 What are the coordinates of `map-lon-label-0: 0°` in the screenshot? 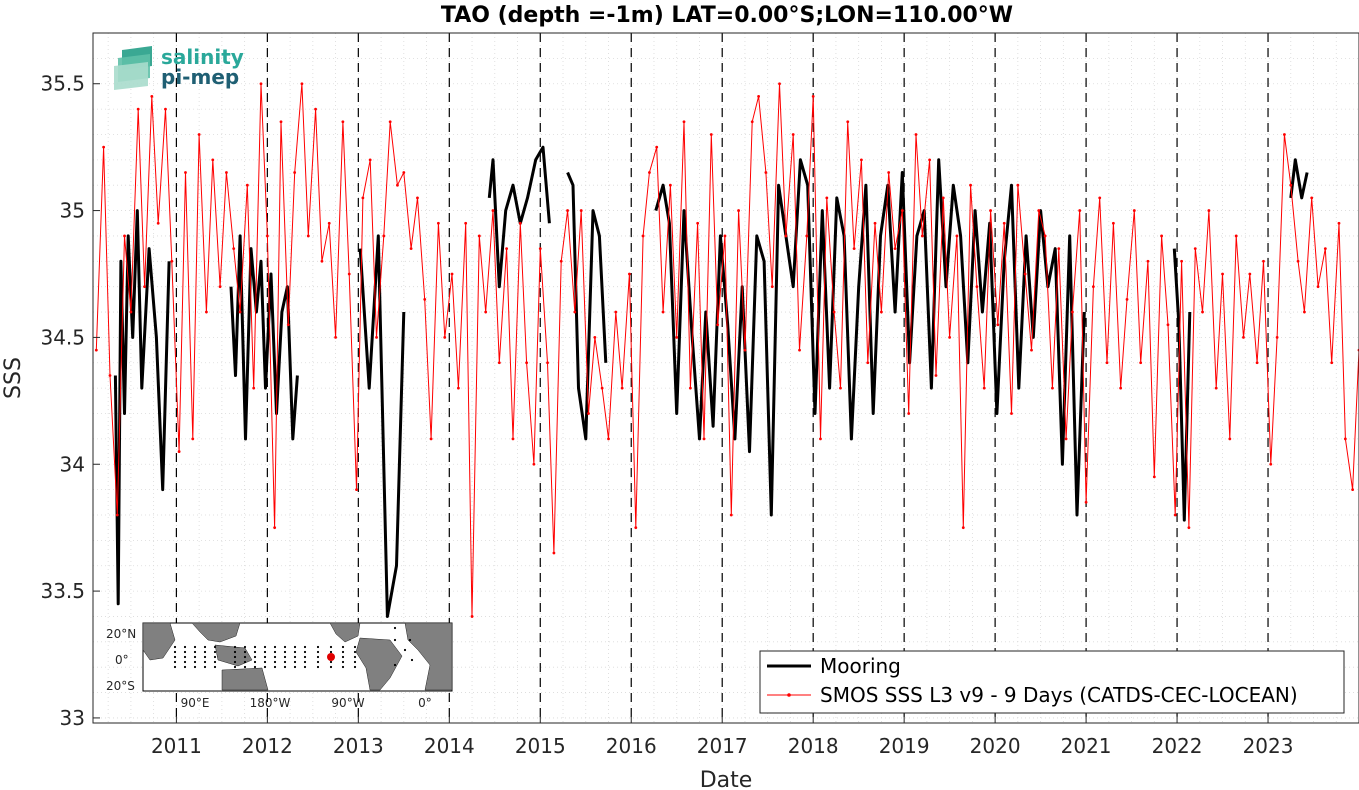 It's located at (425, 703).